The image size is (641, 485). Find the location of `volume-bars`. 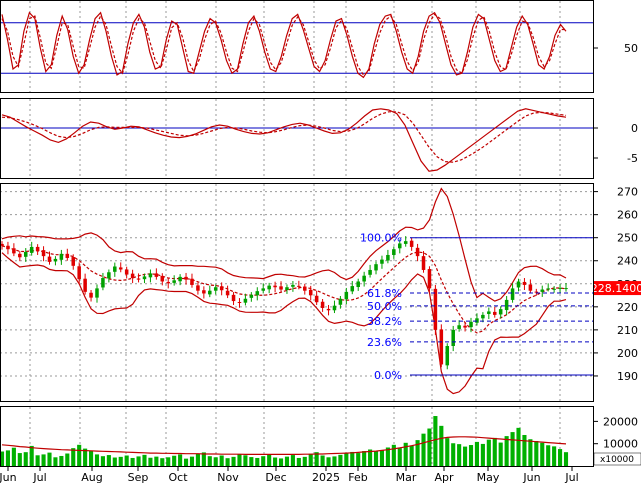

volume-bars is located at coordinates (284, 441).